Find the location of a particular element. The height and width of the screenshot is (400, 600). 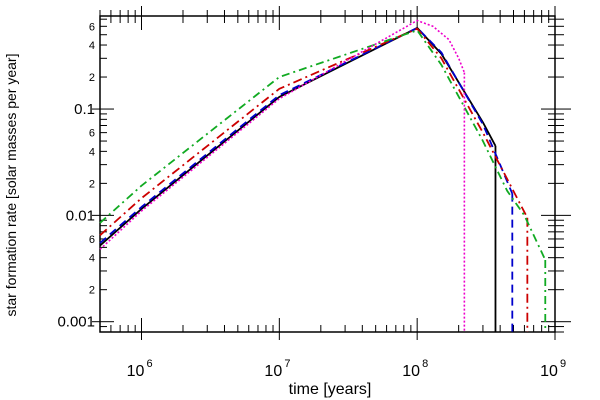

y-tick-label: 0.001 is located at coordinates (76, 322).